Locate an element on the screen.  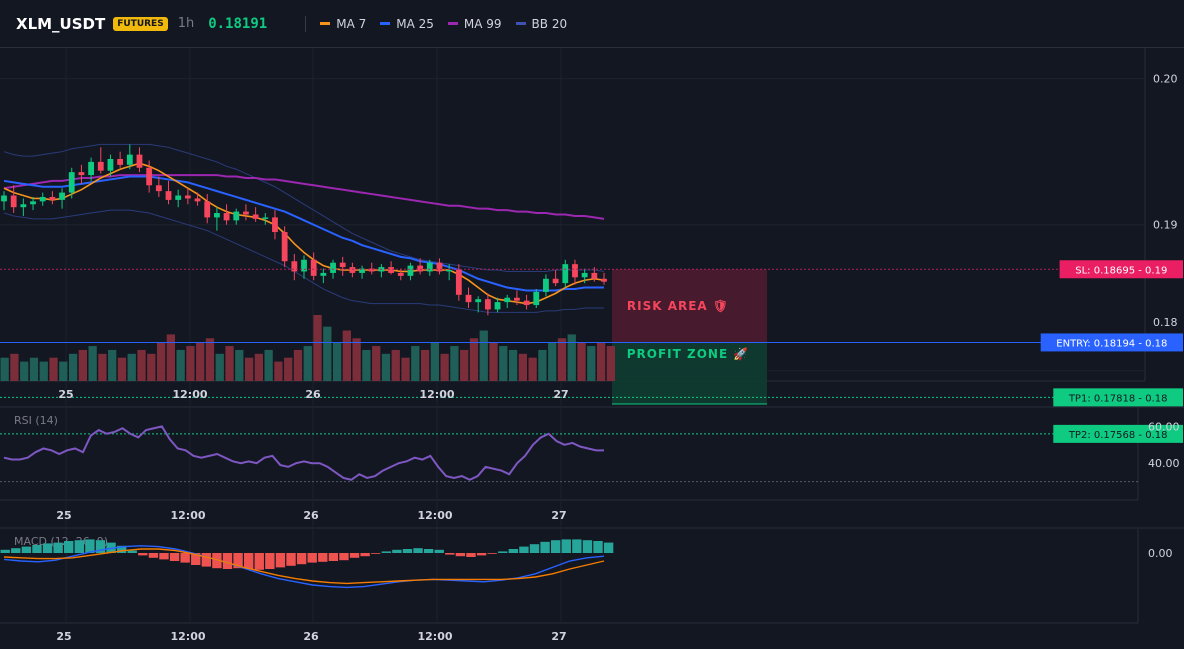
rsi-line is located at coordinates (303, 453).